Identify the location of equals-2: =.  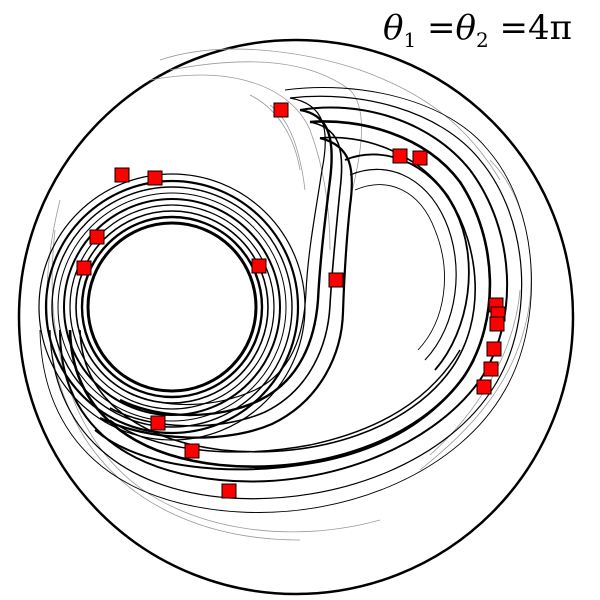
(514, 28).